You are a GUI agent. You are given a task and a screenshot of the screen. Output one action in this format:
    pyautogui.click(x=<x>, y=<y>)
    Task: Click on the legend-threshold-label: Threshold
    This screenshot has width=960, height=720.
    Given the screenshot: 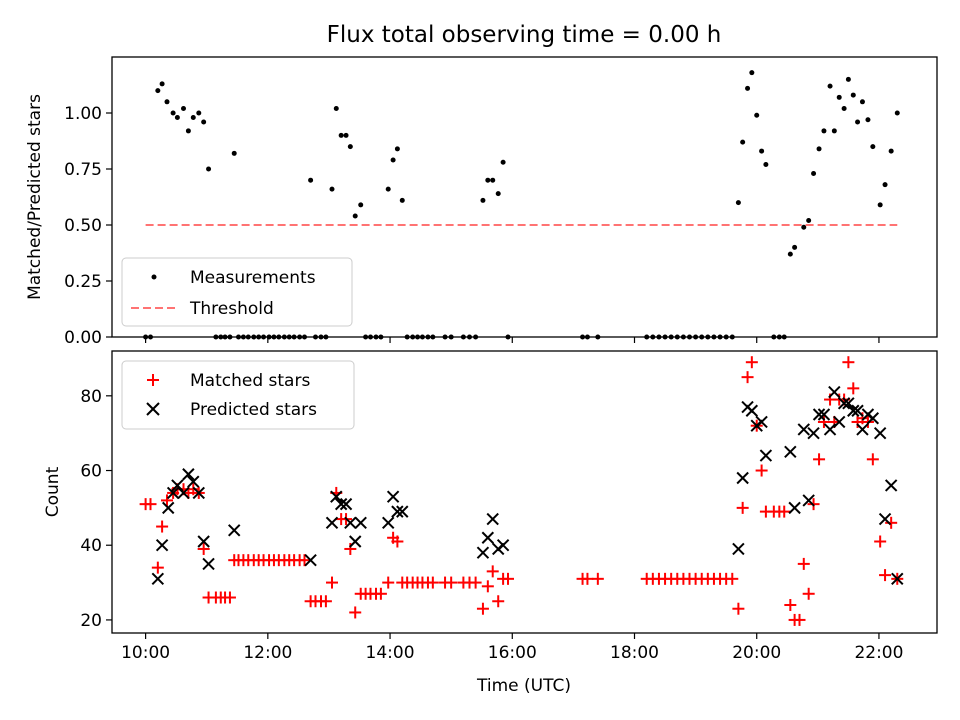 What is the action you would take?
    pyautogui.click(x=231, y=309)
    